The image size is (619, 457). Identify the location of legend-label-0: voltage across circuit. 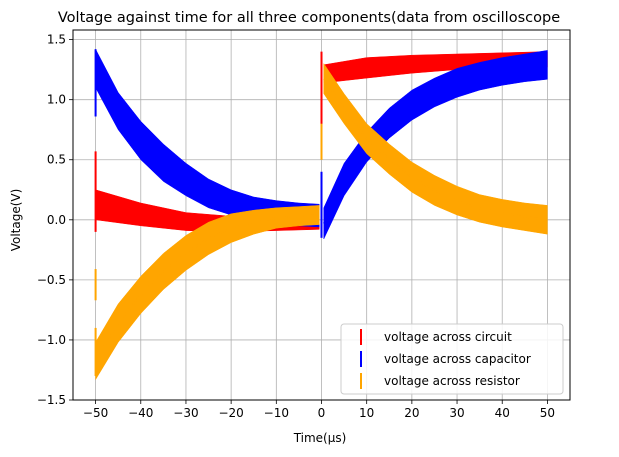
(448, 337).